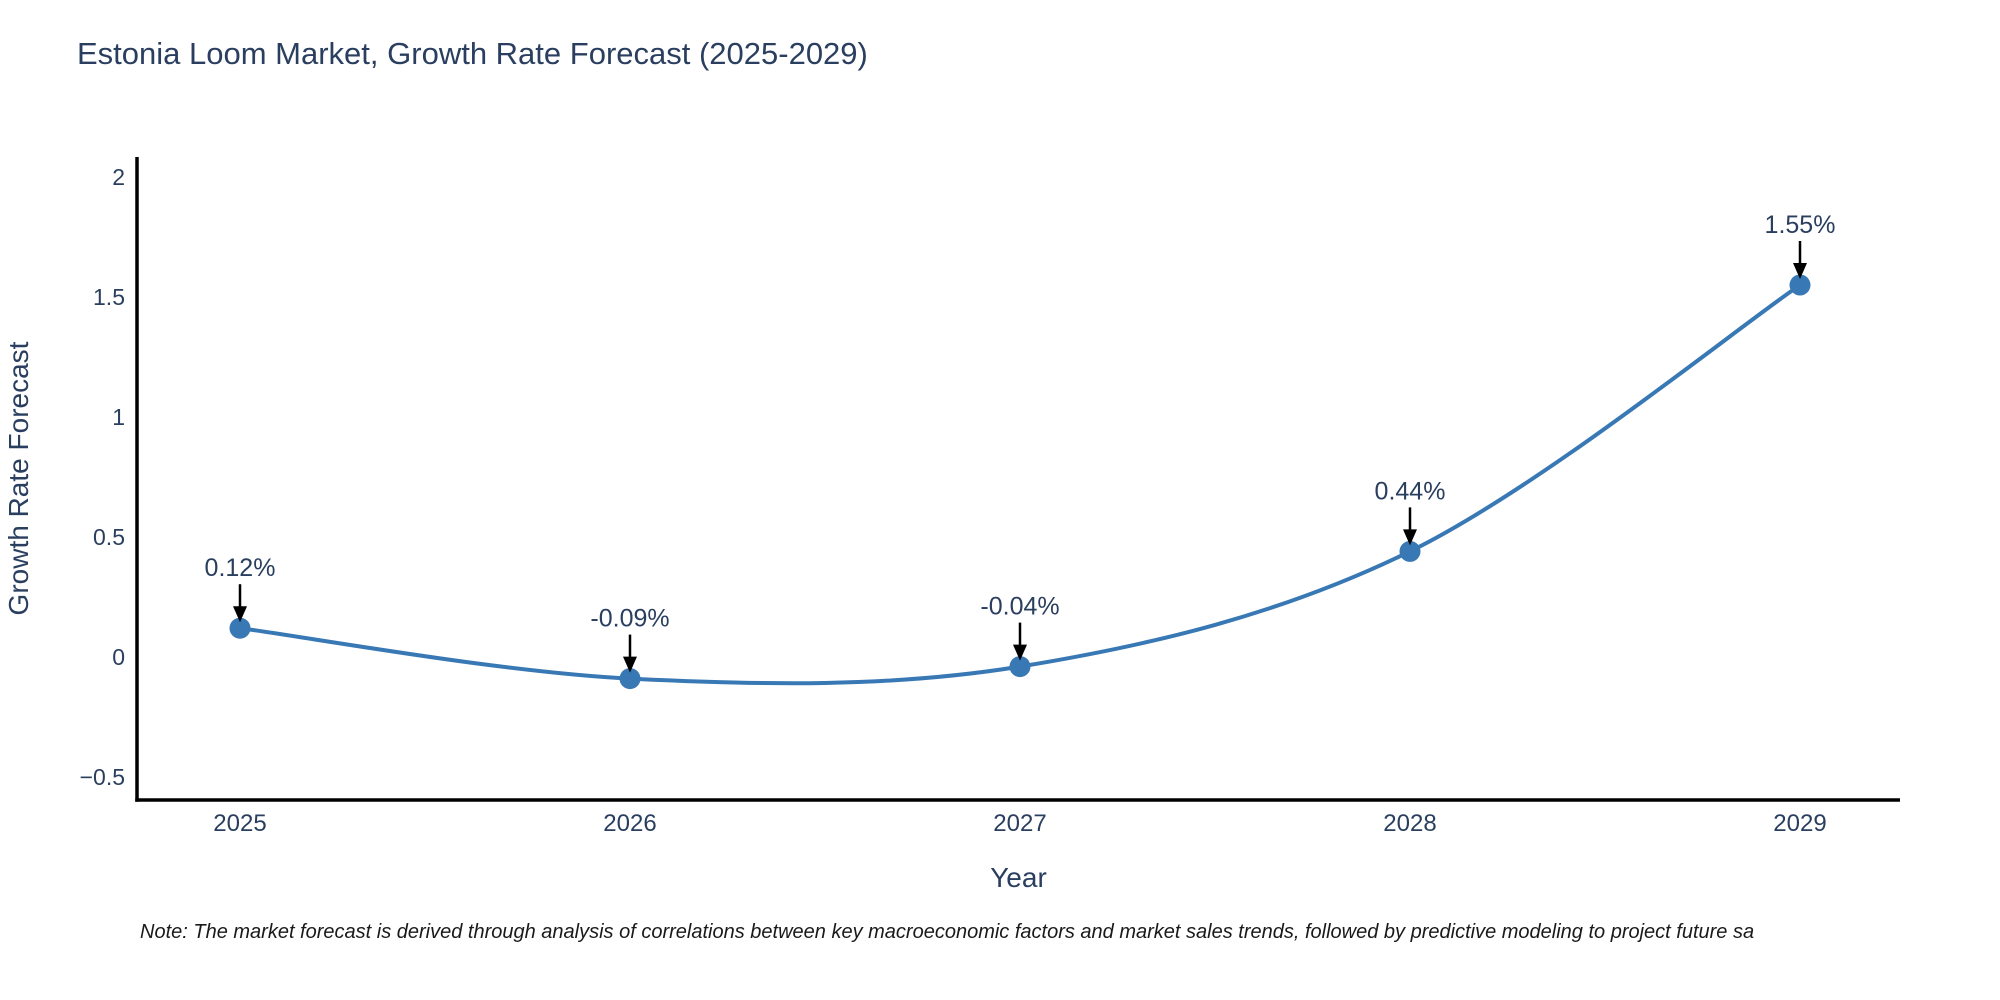  What do you see at coordinates (109, 537) in the screenshot?
I see `y-tick-label: 0.5` at bounding box center [109, 537].